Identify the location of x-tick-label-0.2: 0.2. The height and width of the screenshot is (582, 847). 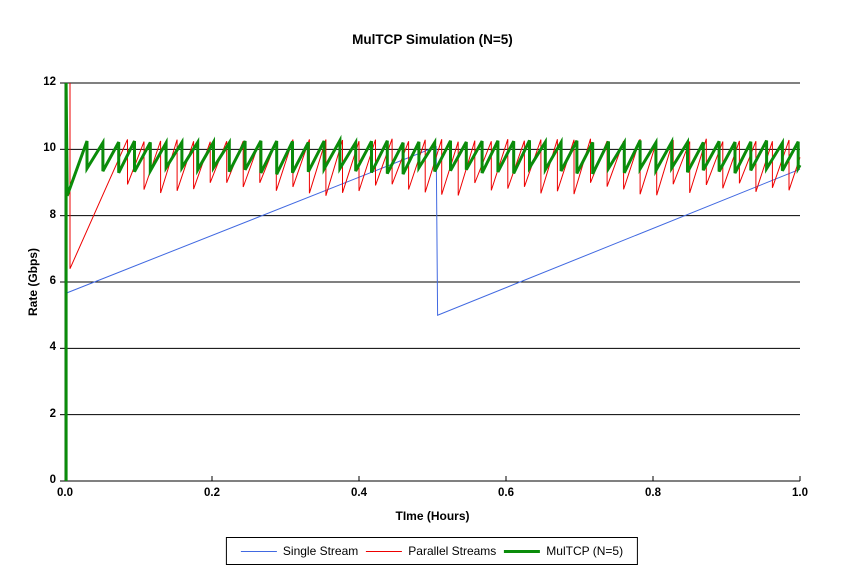
(212, 493).